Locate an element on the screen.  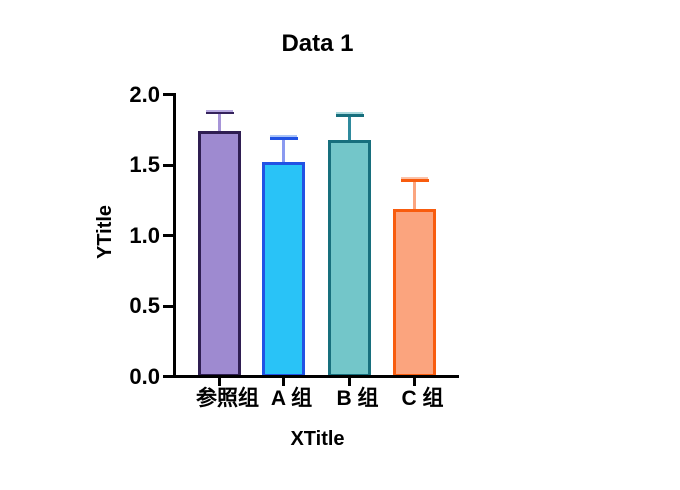
y-tick-label-5: 2.0 is located at coordinates (144, 94).